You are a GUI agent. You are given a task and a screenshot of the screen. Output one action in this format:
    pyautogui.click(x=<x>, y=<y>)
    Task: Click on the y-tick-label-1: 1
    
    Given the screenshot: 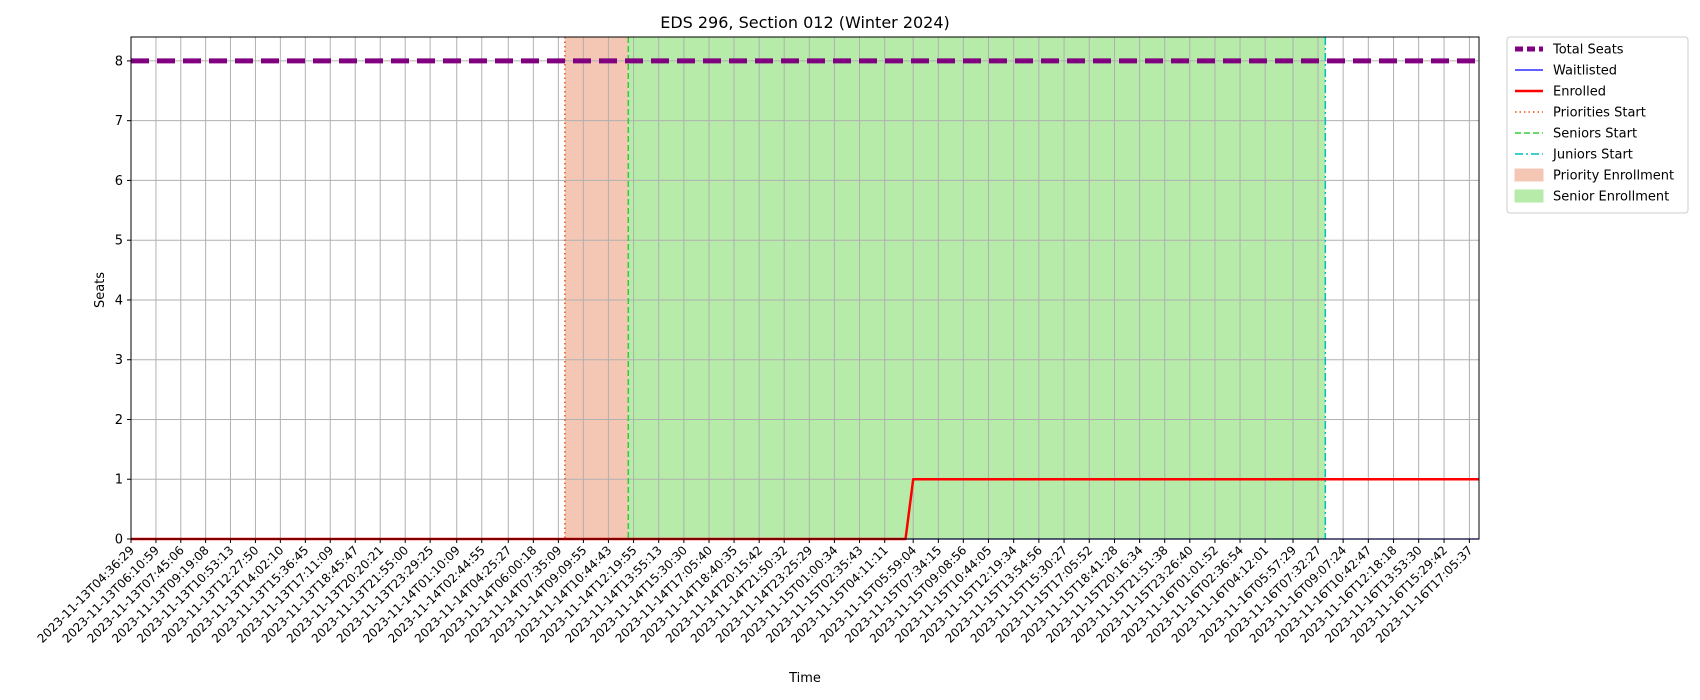 What is the action you would take?
    pyautogui.click(x=119, y=480)
    